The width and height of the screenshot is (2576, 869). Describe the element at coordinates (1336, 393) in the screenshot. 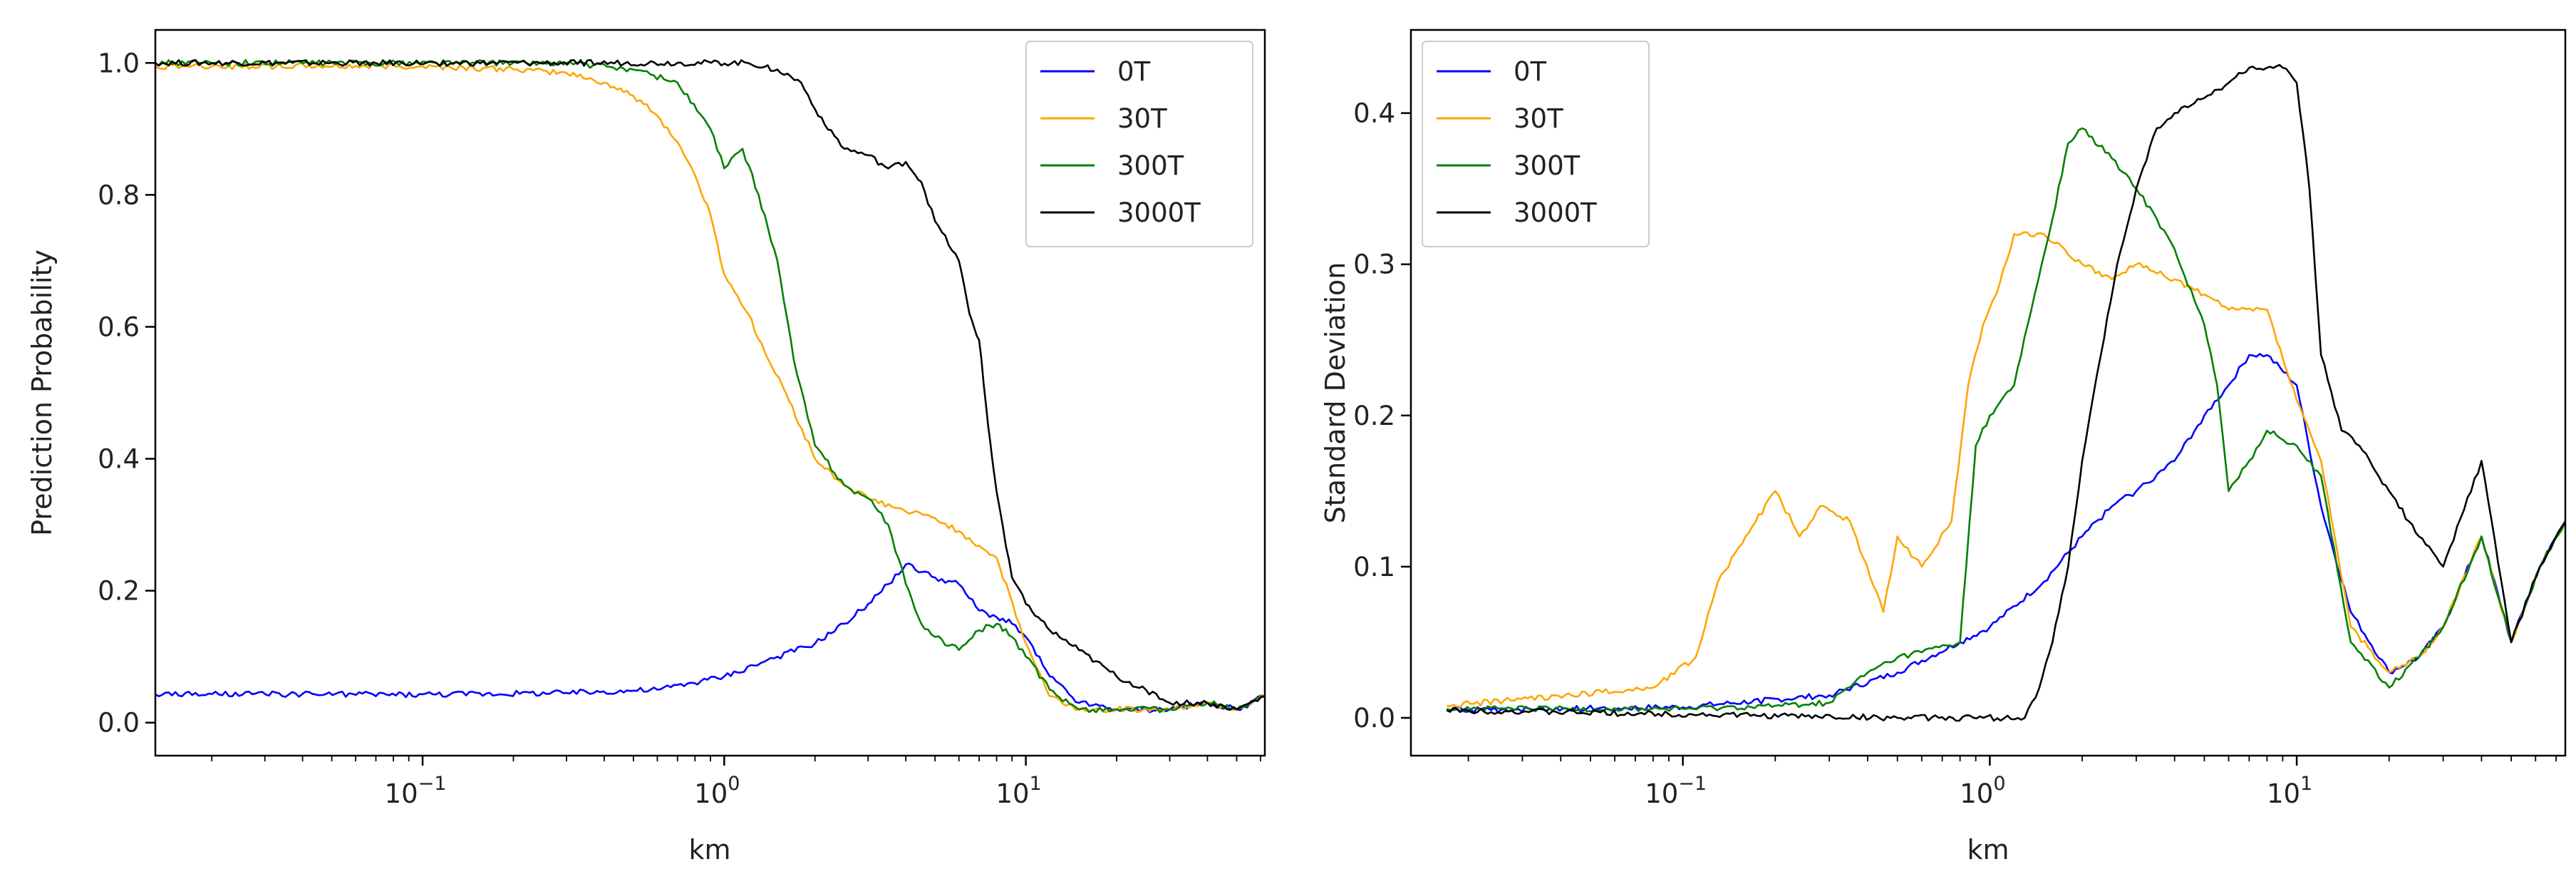

I see `y-axis-label-right: Standard Deviation` at that location.